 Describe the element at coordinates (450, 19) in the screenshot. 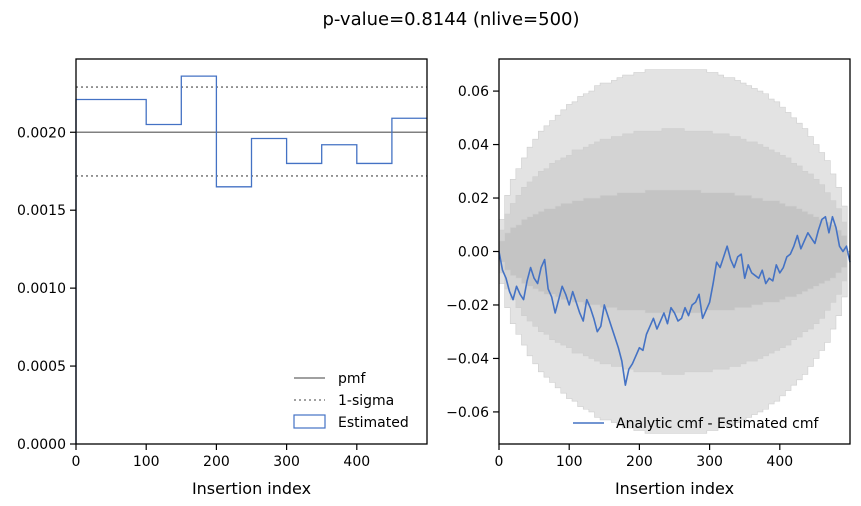

I see `figure-title: p-value=0.8144 (nlive=500)` at that location.